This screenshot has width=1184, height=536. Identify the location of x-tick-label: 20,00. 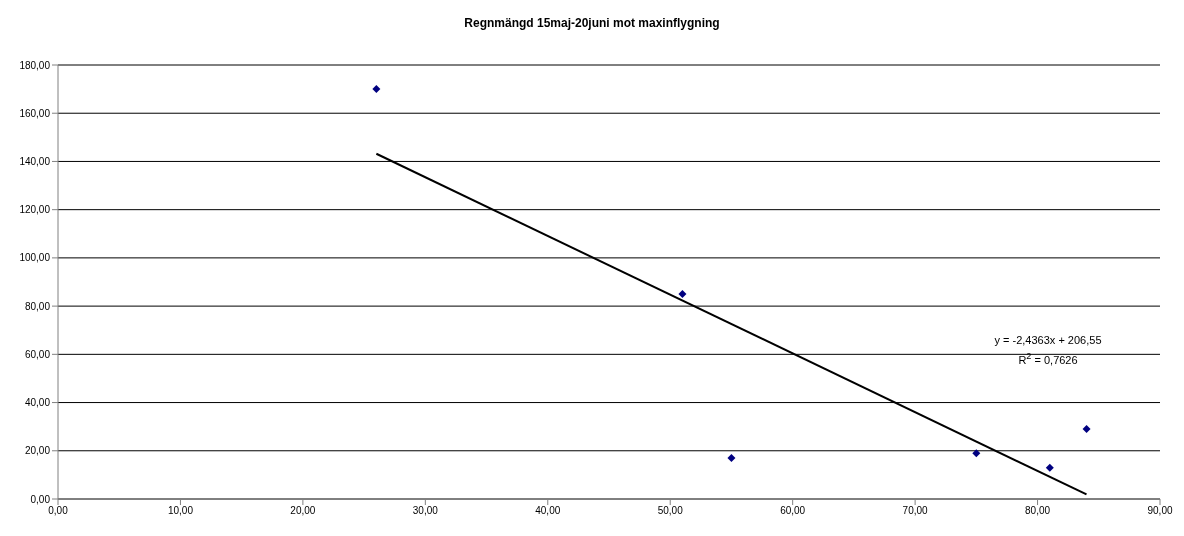
(303, 511).